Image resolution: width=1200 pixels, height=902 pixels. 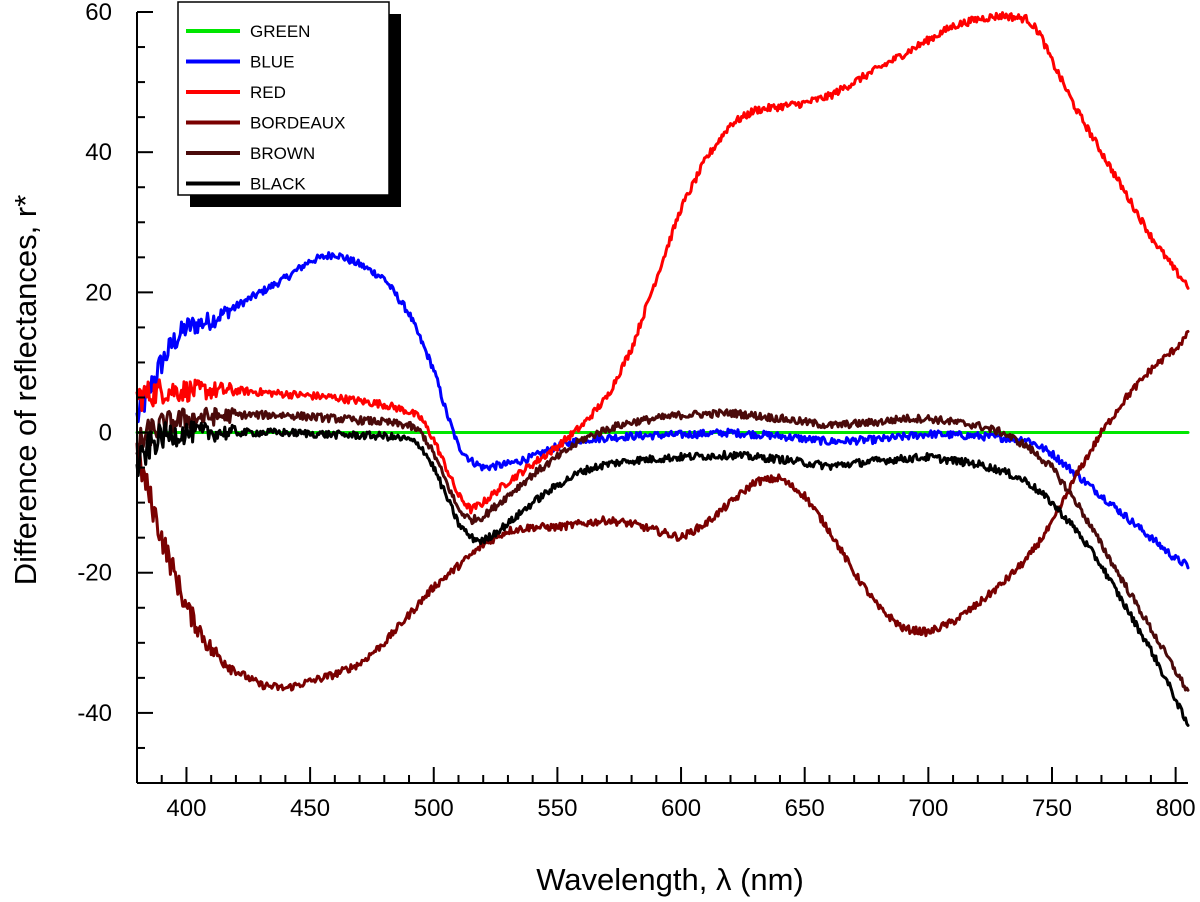 What do you see at coordinates (282, 153) in the screenshot?
I see `legend-label-brown: BROWN` at bounding box center [282, 153].